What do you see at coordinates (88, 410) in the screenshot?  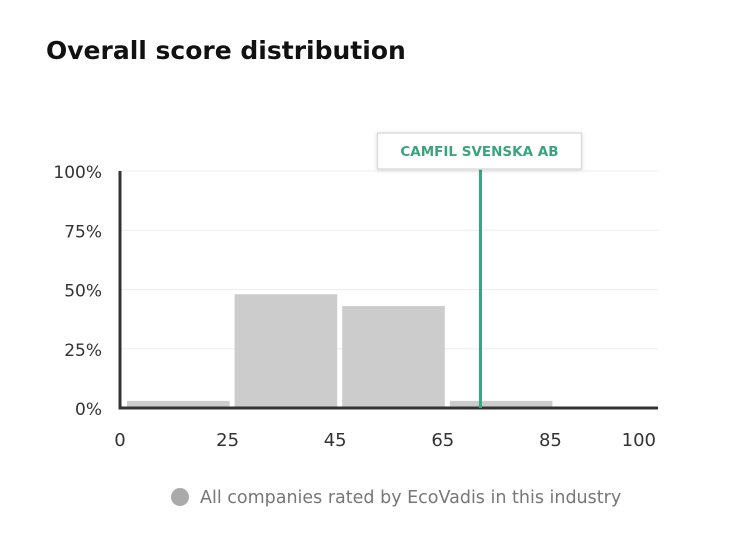 I see `y-tick-label: 0%` at bounding box center [88, 410].